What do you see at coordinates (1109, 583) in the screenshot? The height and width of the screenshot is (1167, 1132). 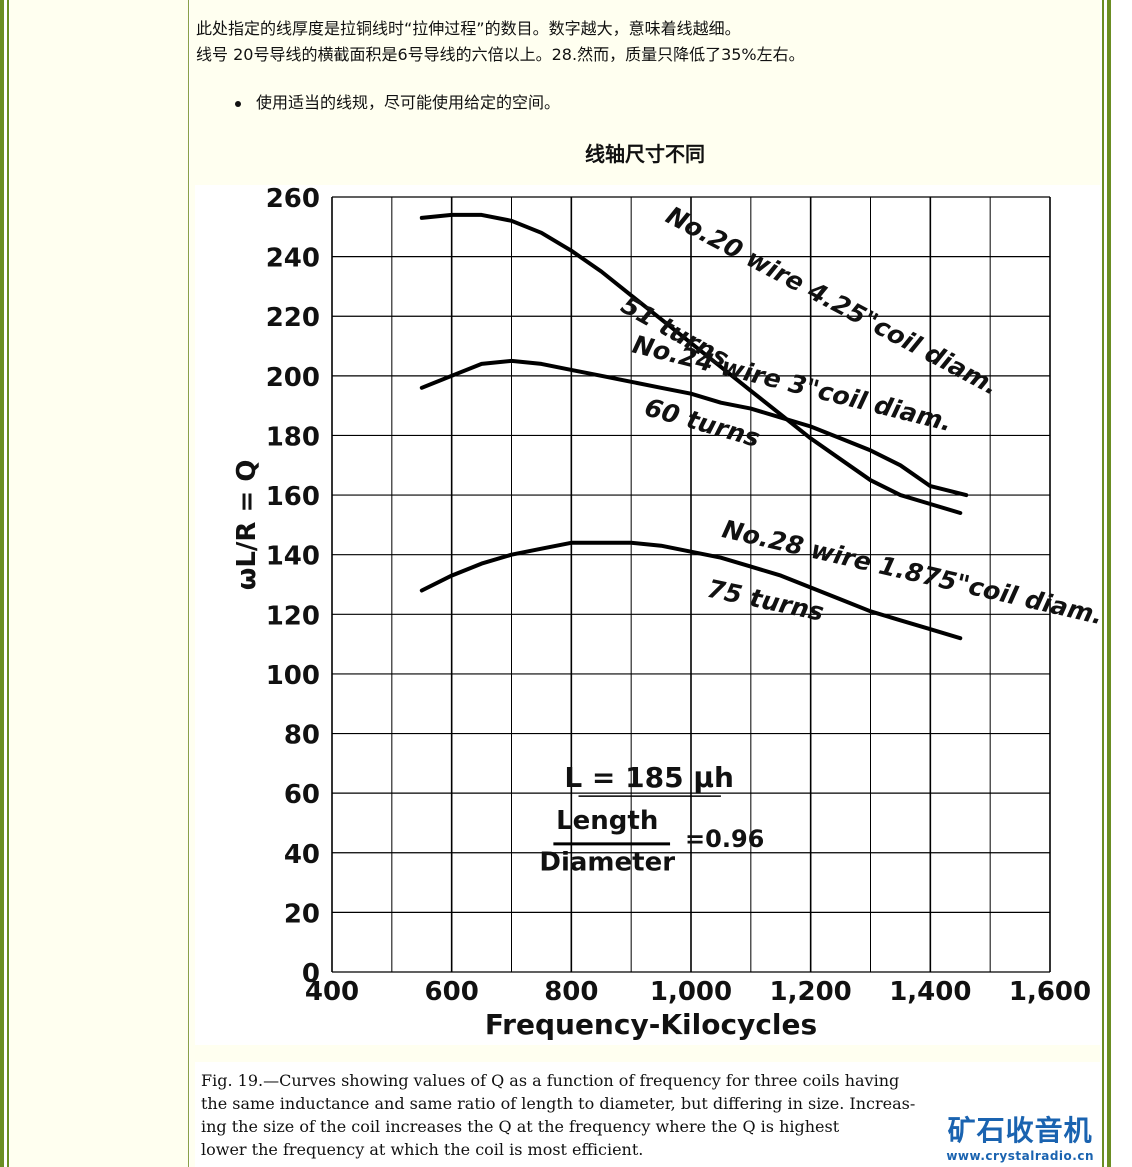 I see `right-border-line` at bounding box center [1109, 583].